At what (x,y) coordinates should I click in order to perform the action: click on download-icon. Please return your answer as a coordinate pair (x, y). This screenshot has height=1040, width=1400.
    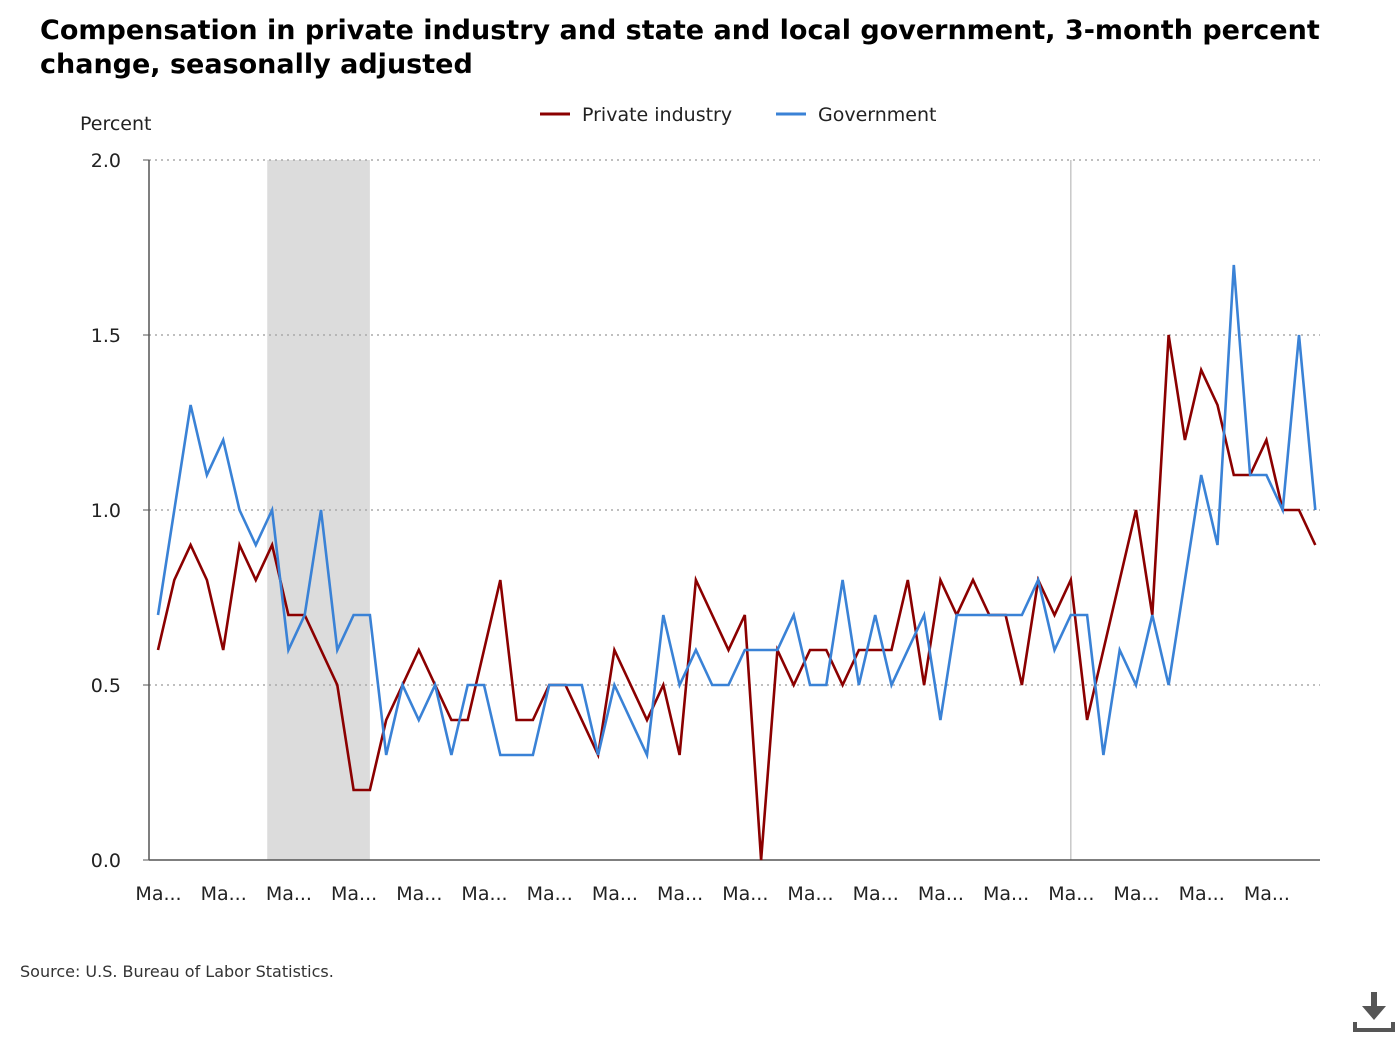
    Looking at the image, I should click on (1374, 1012).